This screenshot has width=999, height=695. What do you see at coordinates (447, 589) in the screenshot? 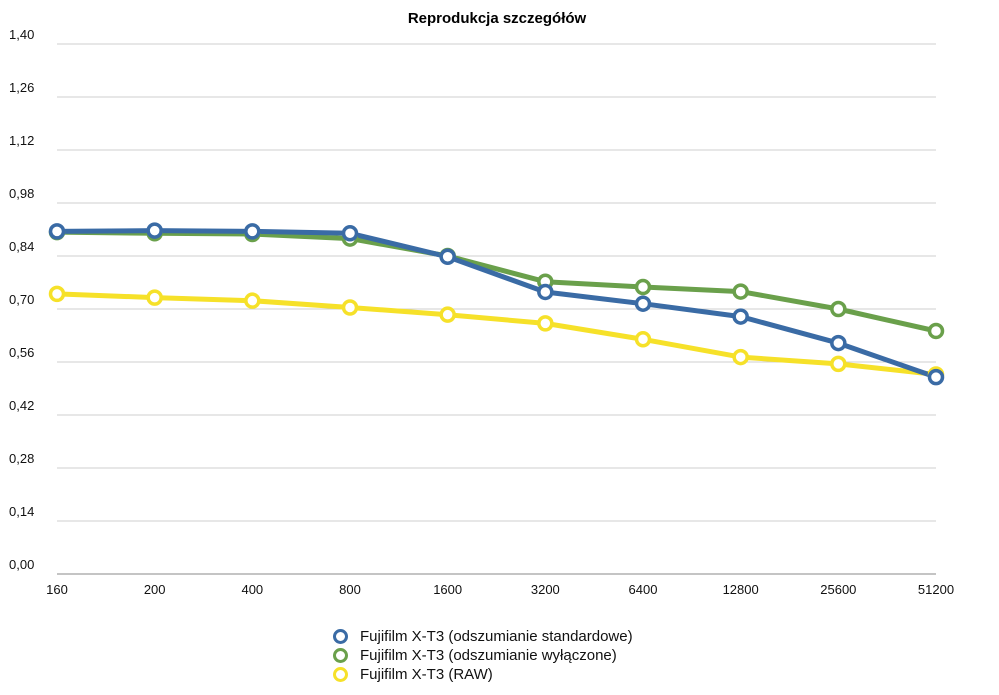
I see `x-tick-label: 1600` at bounding box center [447, 589].